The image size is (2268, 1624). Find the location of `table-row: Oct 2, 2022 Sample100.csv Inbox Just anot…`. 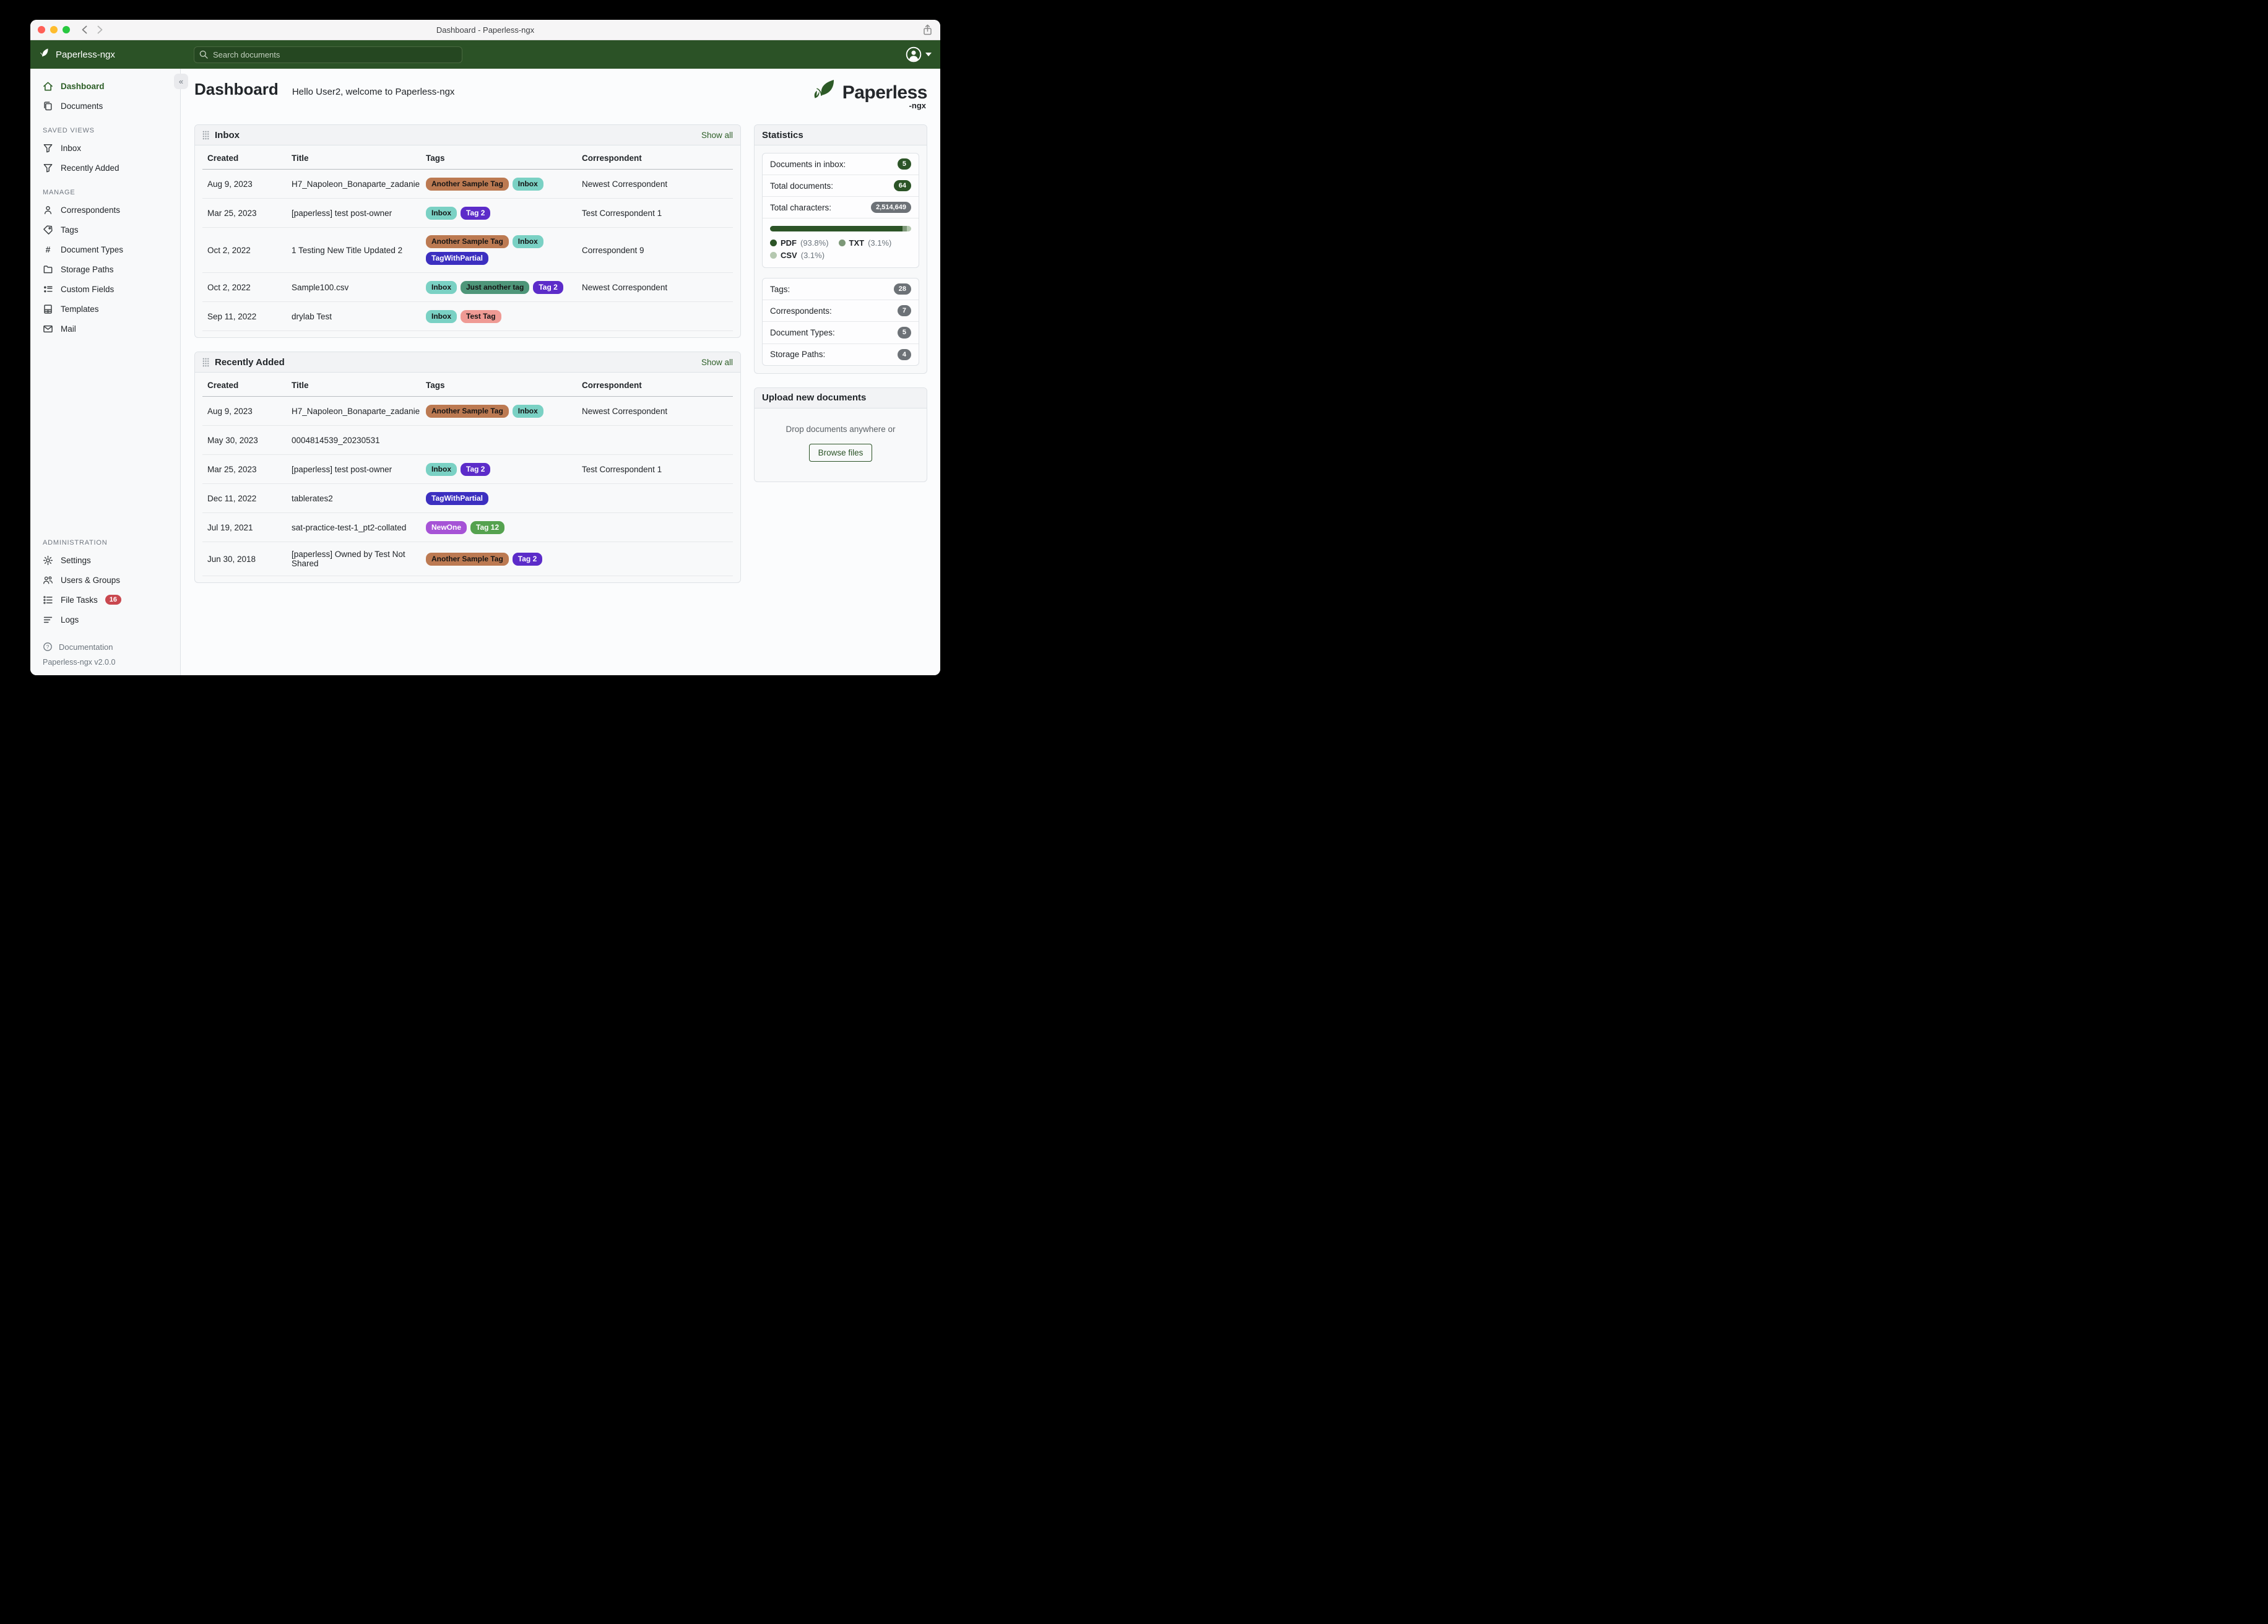

table-row: Oct 2, 2022 Sample100.csv Inbox Just anot… is located at coordinates (467, 287).